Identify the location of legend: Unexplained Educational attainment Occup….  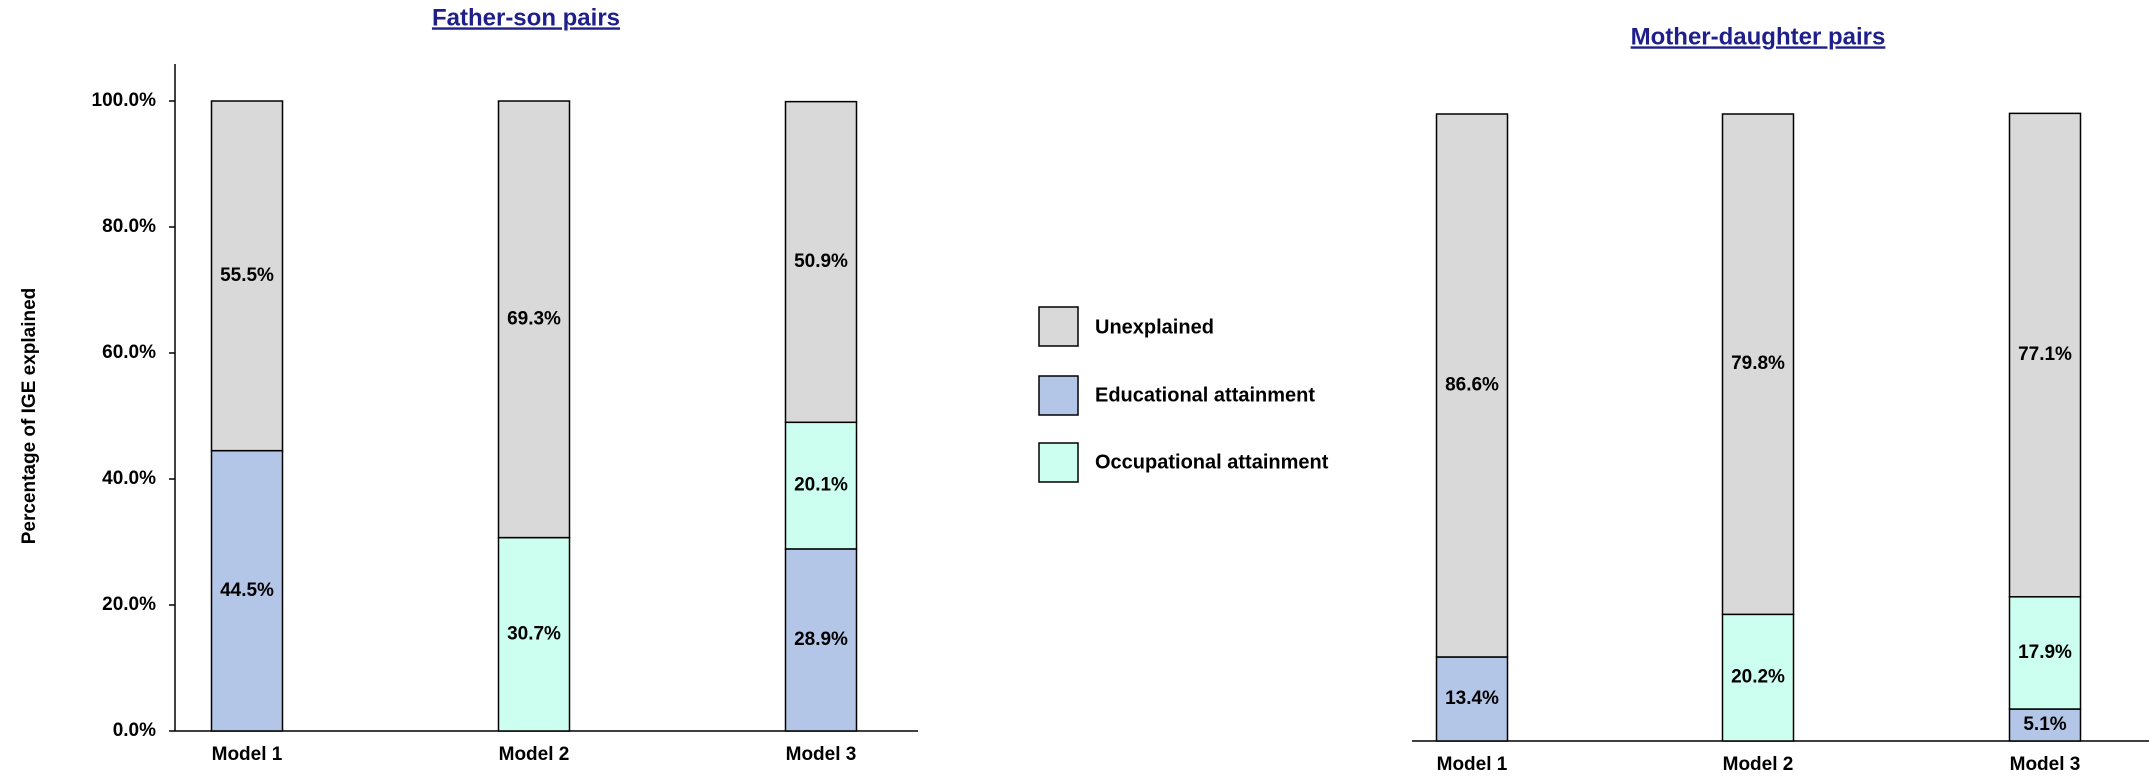
(1183, 394).